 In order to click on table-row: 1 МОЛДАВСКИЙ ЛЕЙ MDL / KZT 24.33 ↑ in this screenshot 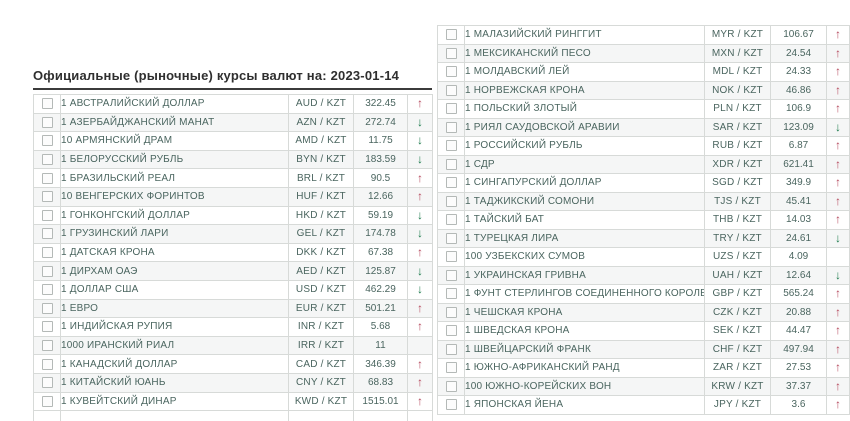, I will do `click(643, 72)`.